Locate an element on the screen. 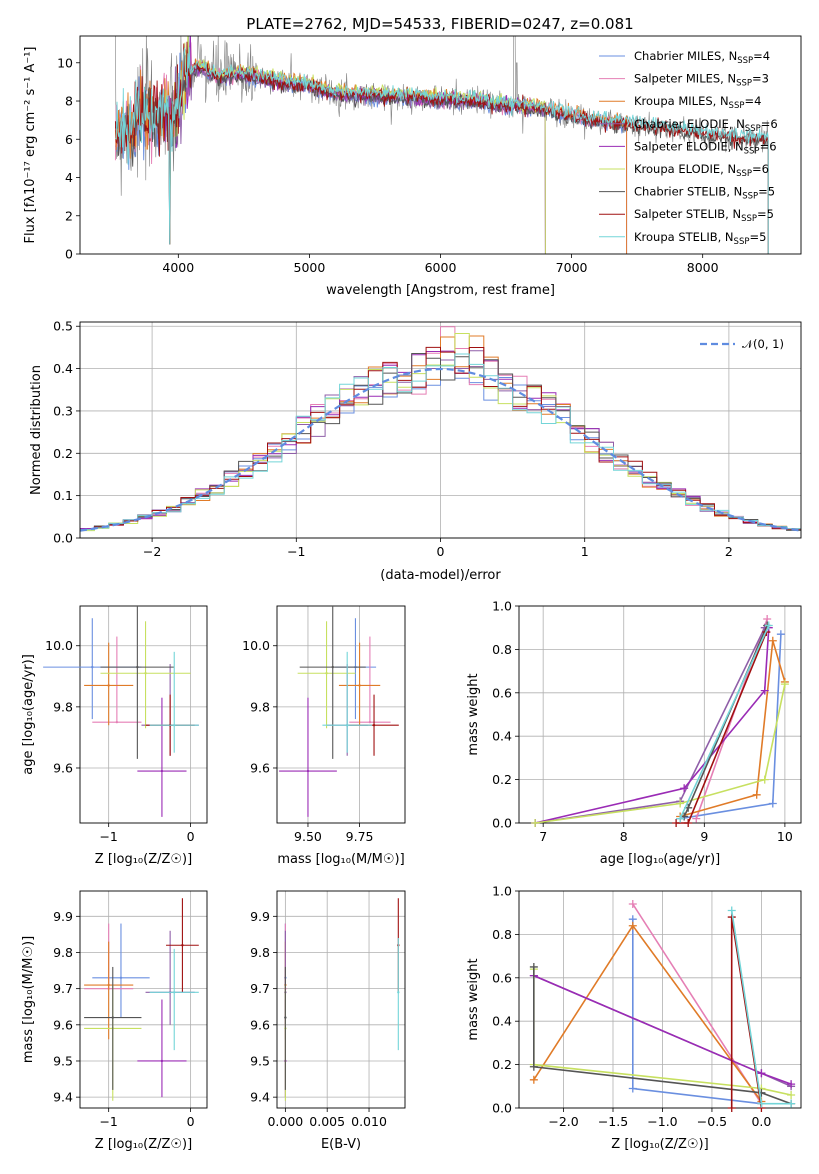 The width and height of the screenshot is (819, 1174). weight-line-salpeter-elodie is located at coordinates (652, 725).